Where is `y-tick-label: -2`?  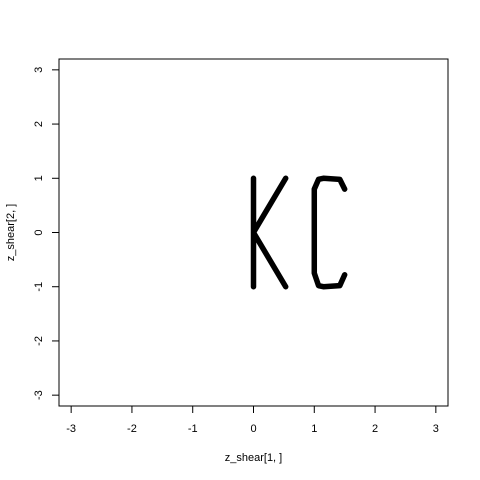 y-tick-label: -2 is located at coordinates (39, 341).